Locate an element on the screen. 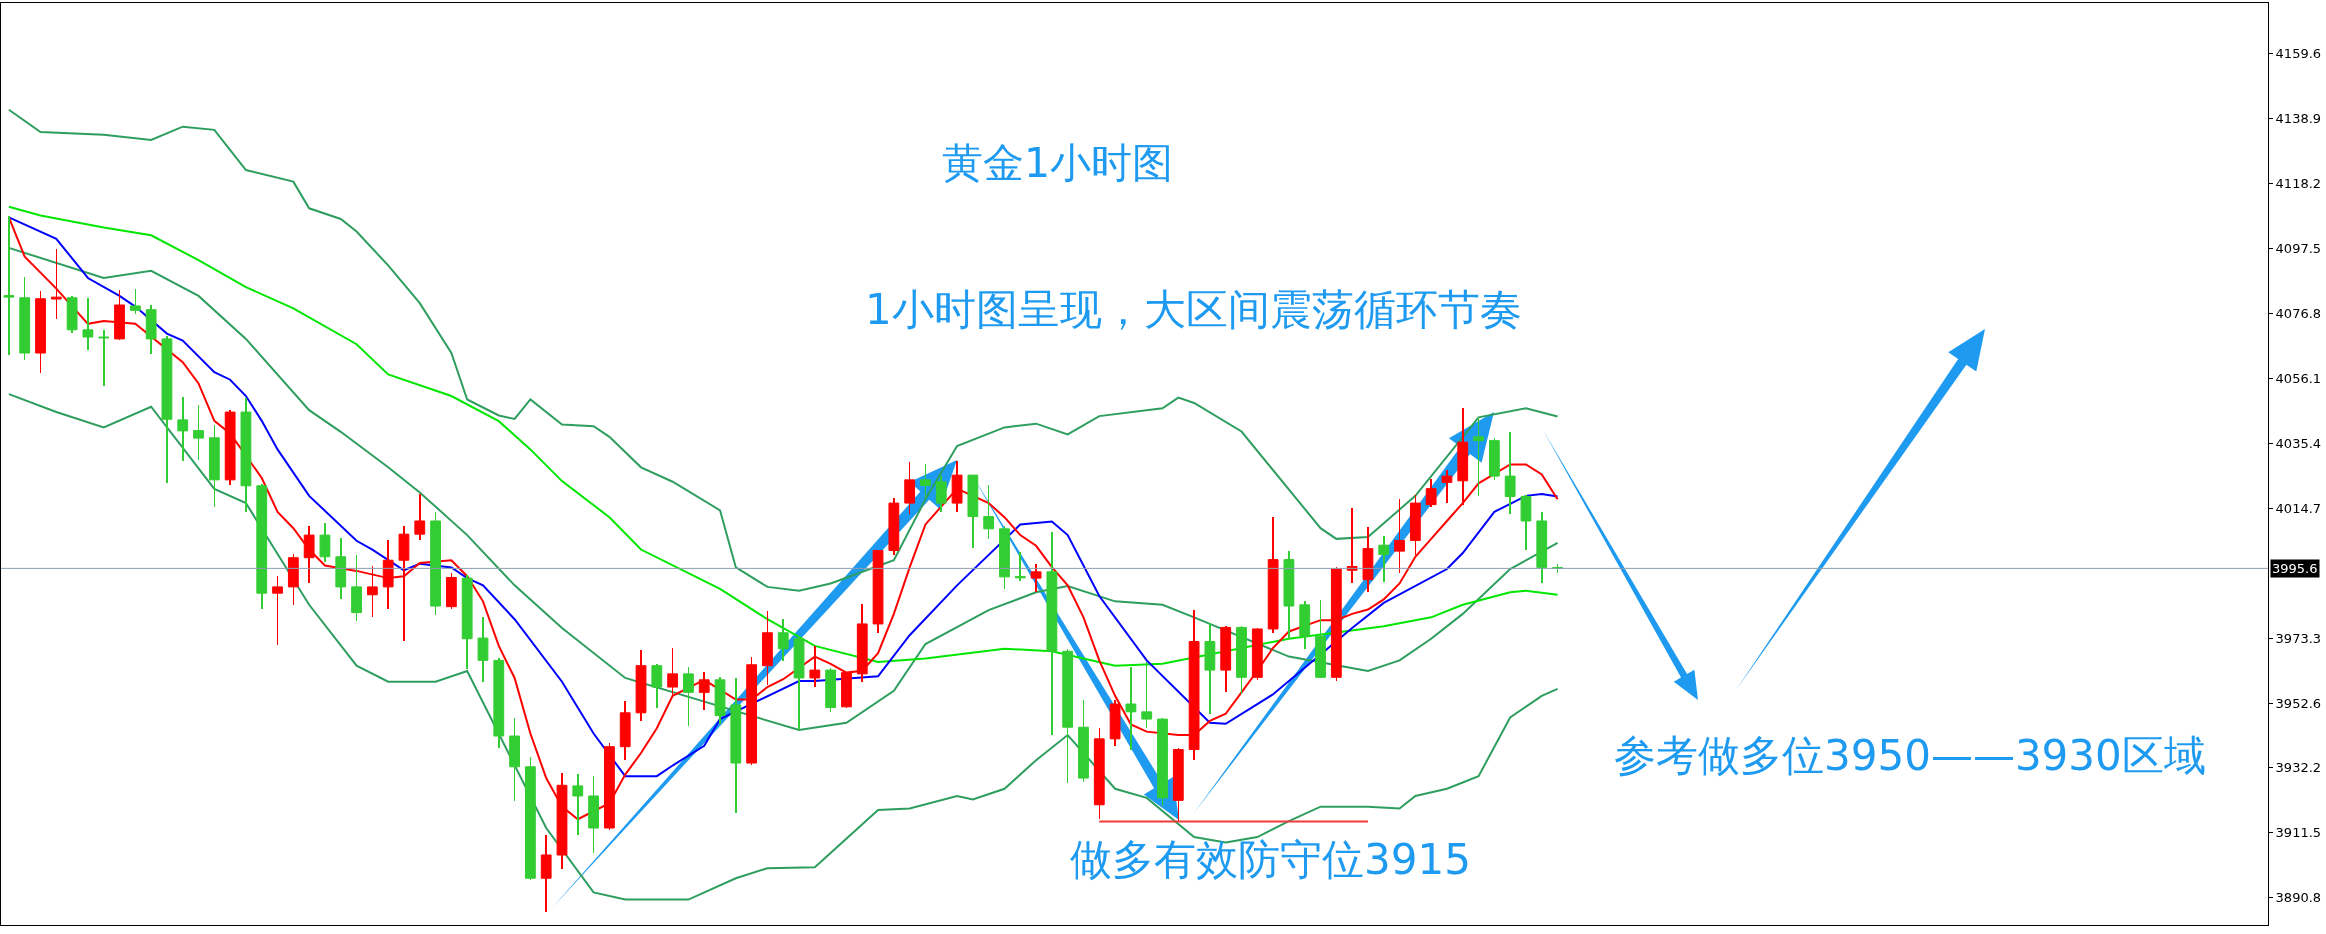 Image resolution: width=2326 pixels, height=934 pixels. y-tick-label: 4035.4 is located at coordinates (2298, 443).